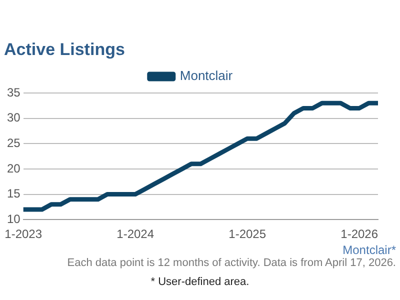 Image resolution: width=400 pixels, height=300 pixels. What do you see at coordinates (231, 263) in the screenshot?
I see `text: Each data point is 12 months of activity. Data is from April 17, 2026.` at bounding box center [231, 263].